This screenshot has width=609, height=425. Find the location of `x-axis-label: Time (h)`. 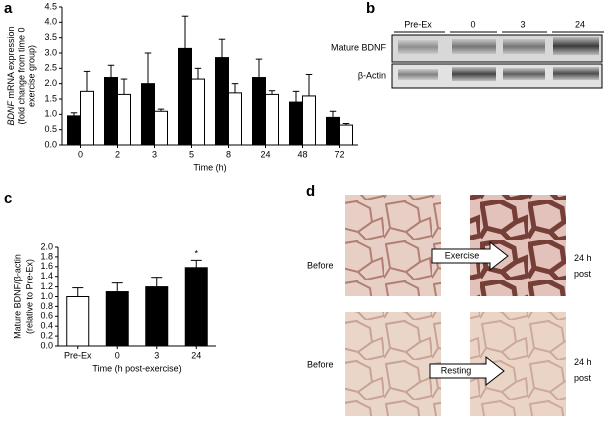

x-axis-label: Time (h) is located at coordinates (209, 167).